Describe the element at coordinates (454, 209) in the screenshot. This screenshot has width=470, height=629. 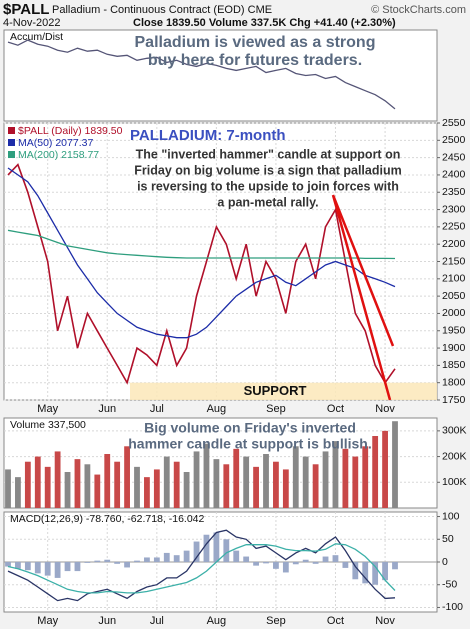
I see `y-tick-label: 2300` at that location.